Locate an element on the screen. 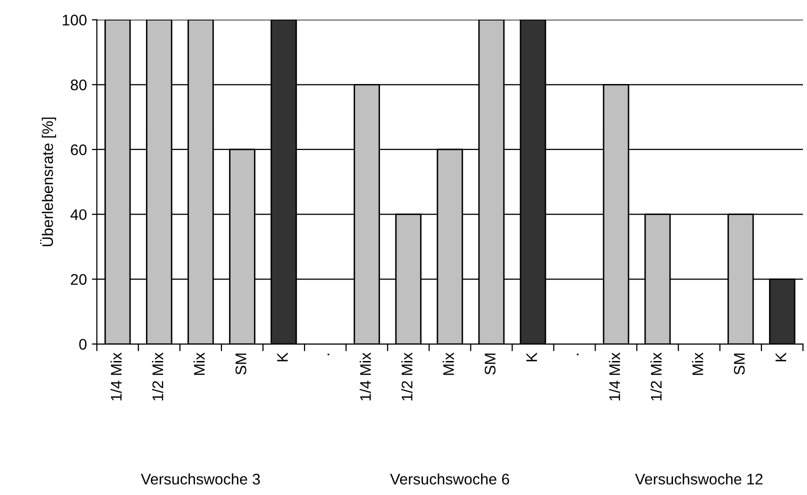  text: Versuchswoche 12 is located at coordinates (698, 479).